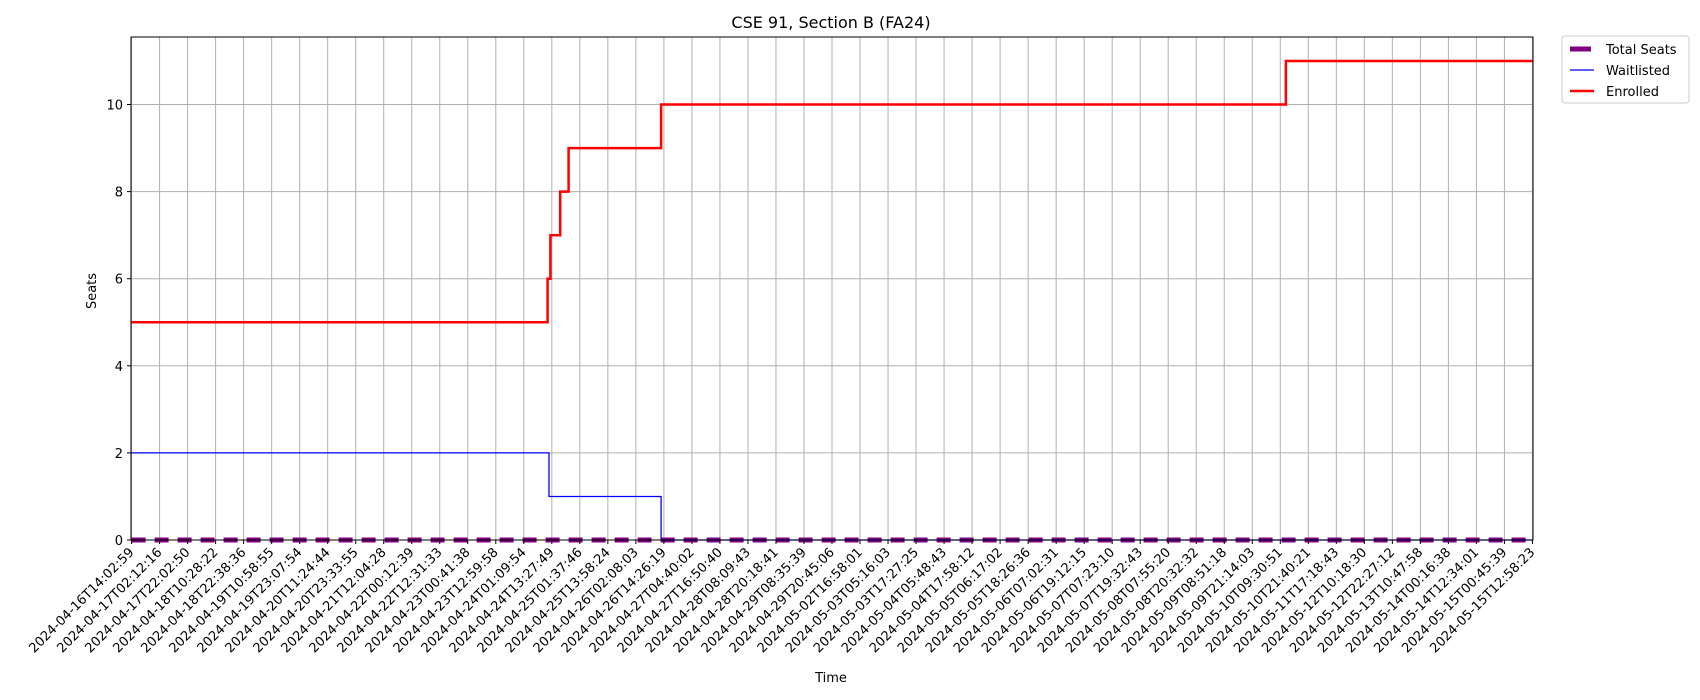 This screenshot has height=700, width=1700. I want to click on y-tick-label: 8, so click(119, 193).